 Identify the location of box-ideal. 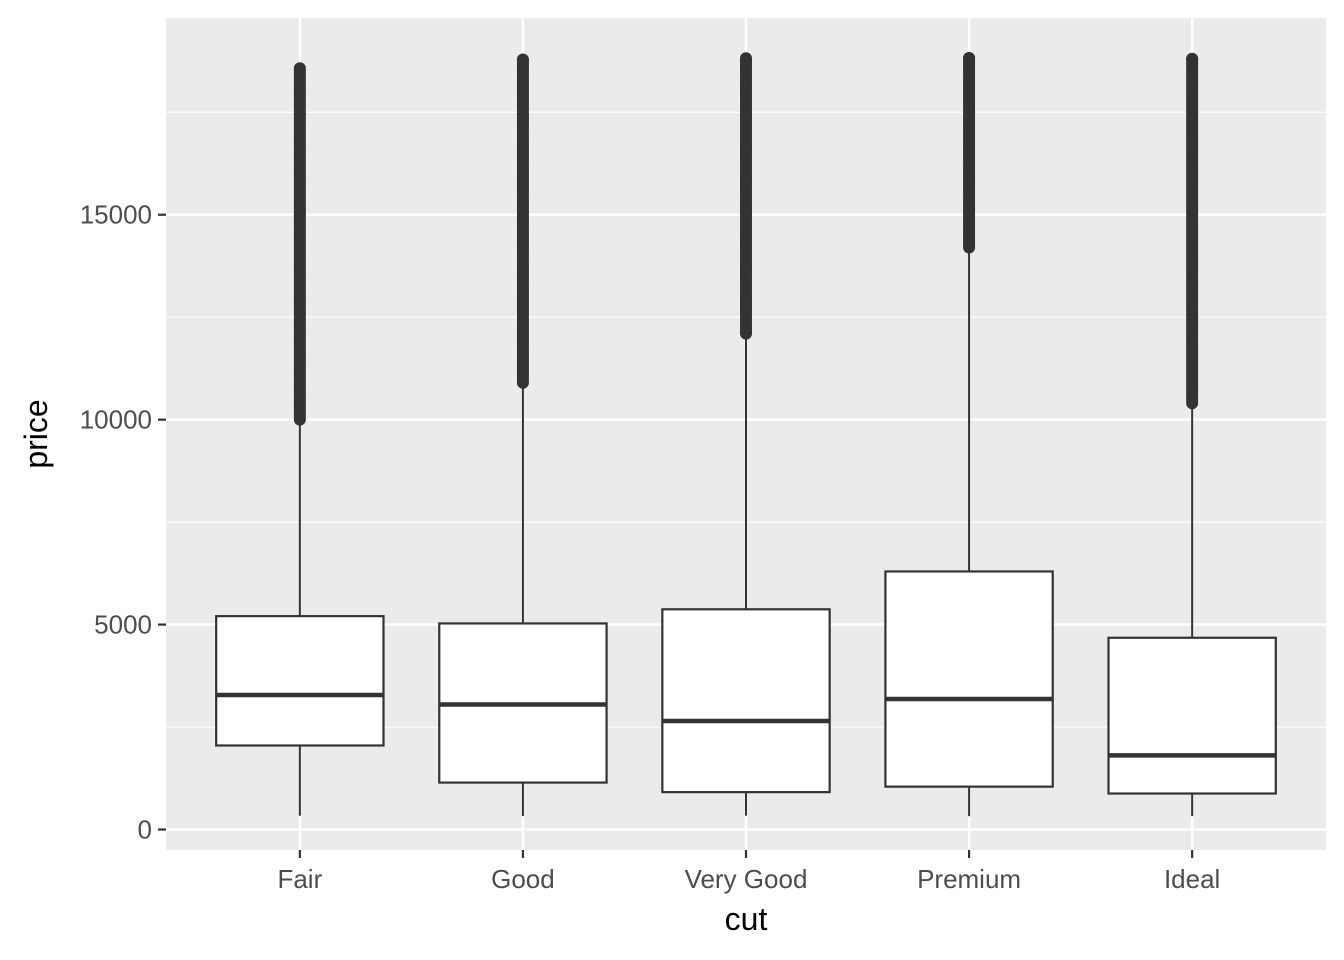
(1192, 434).